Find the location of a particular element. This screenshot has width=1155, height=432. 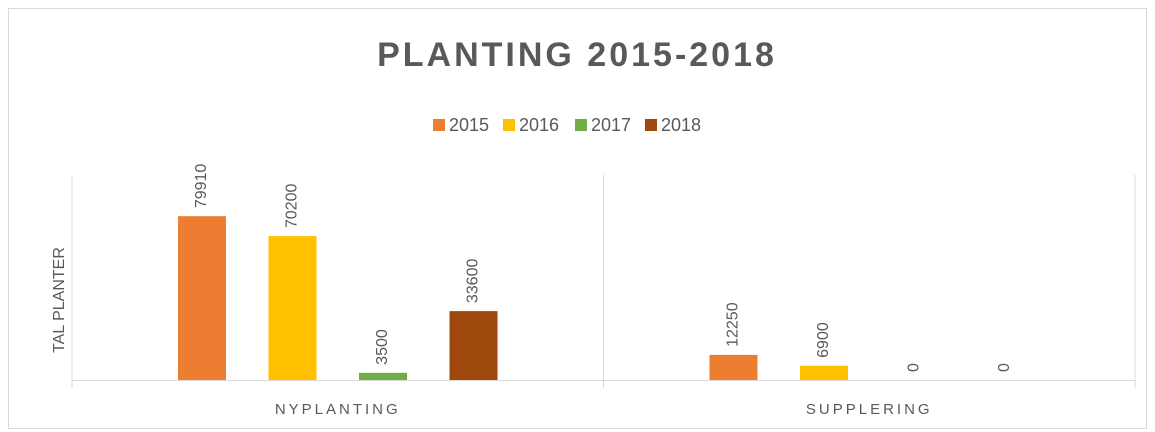

y-axis-label: TAL PLANTER is located at coordinates (59, 300).